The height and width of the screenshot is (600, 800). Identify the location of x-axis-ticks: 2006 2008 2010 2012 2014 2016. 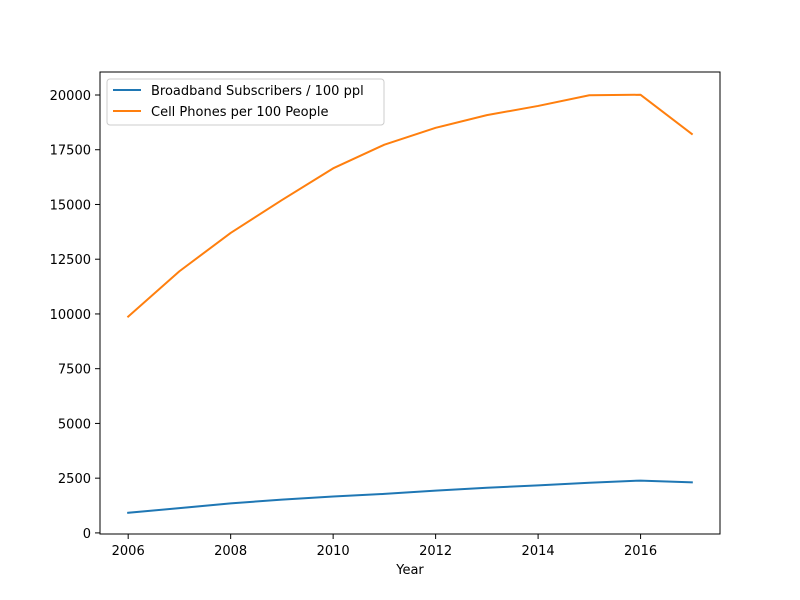
(384, 546).